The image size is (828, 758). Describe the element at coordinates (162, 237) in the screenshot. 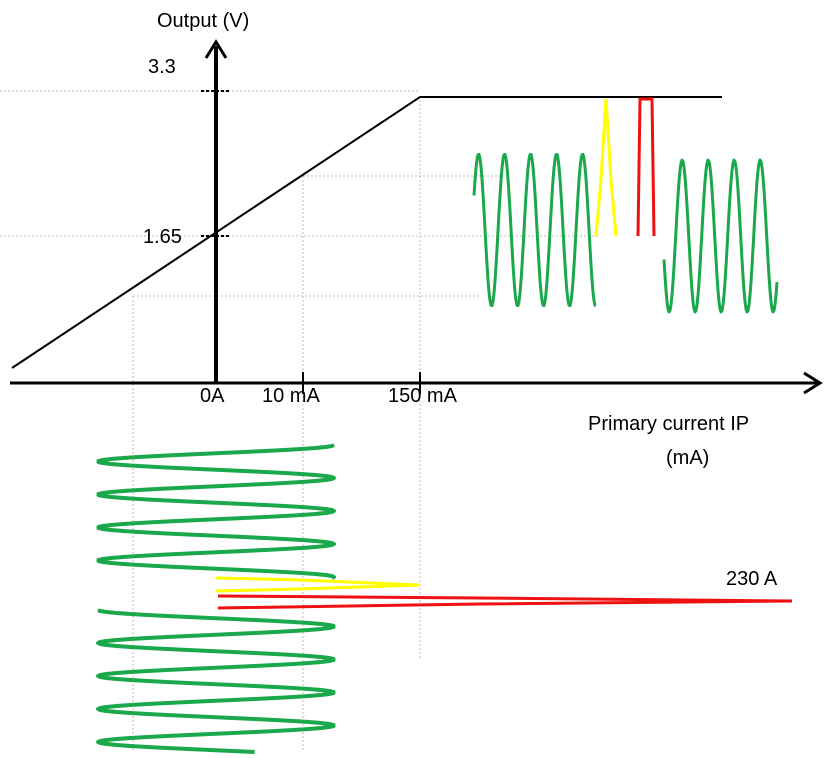

I see `y-tick-label-1v65: 1.65` at that location.